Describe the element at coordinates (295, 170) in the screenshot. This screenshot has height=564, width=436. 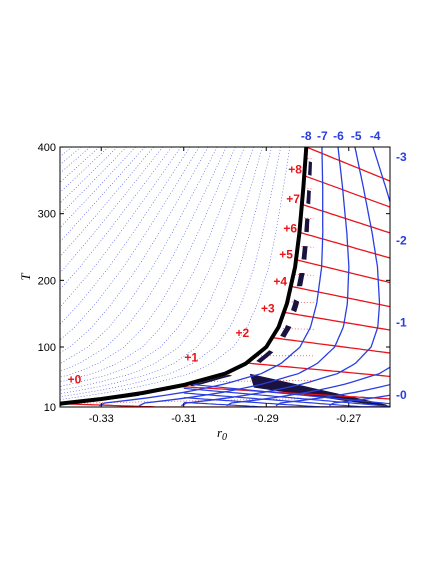
I see `red-curve-label: +8` at that location.